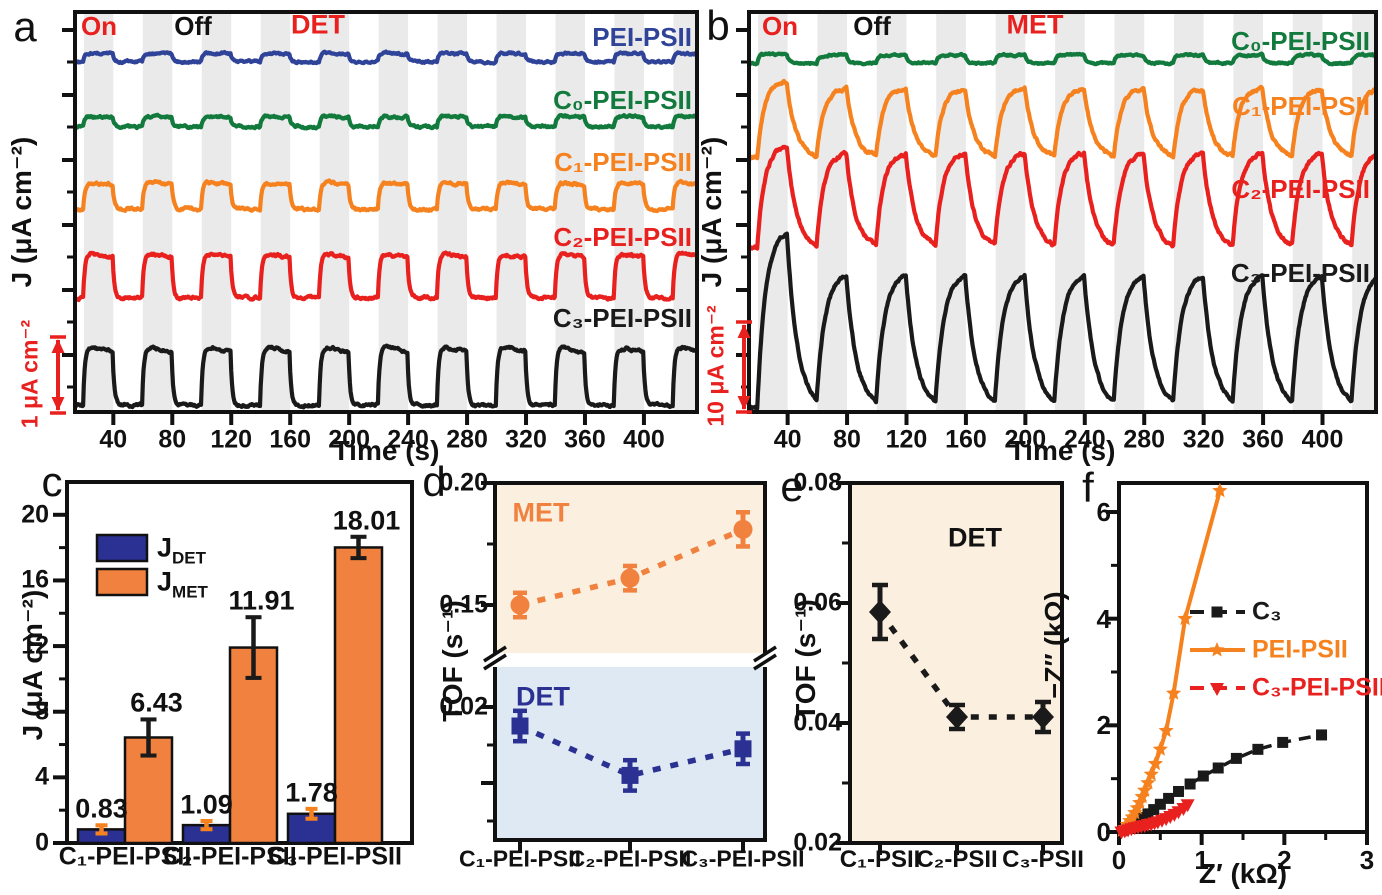 This screenshot has width=1382, height=895. I want to click on value-label: 1.09, so click(206, 804).